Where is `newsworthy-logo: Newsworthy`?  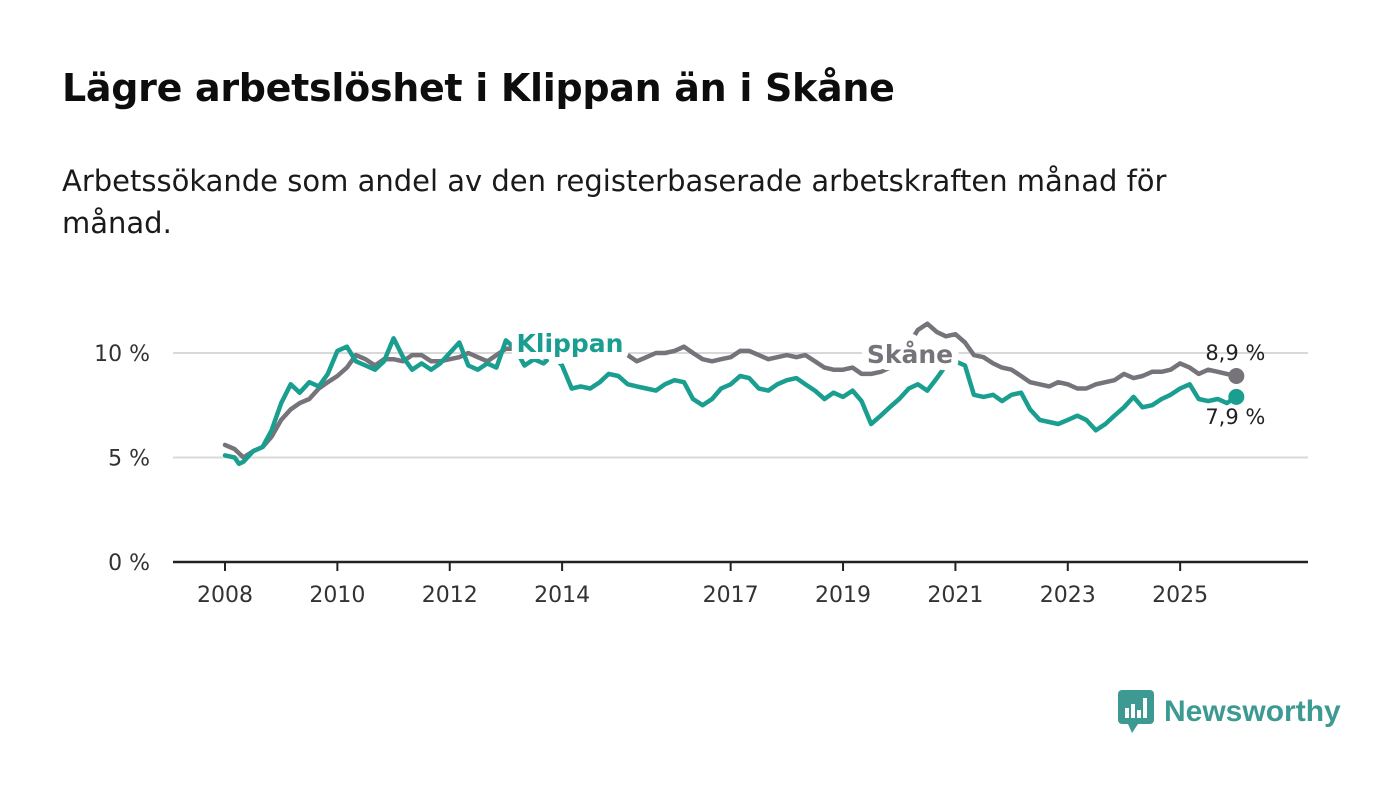 newsworthy-logo: Newsworthy is located at coordinates (1229, 712).